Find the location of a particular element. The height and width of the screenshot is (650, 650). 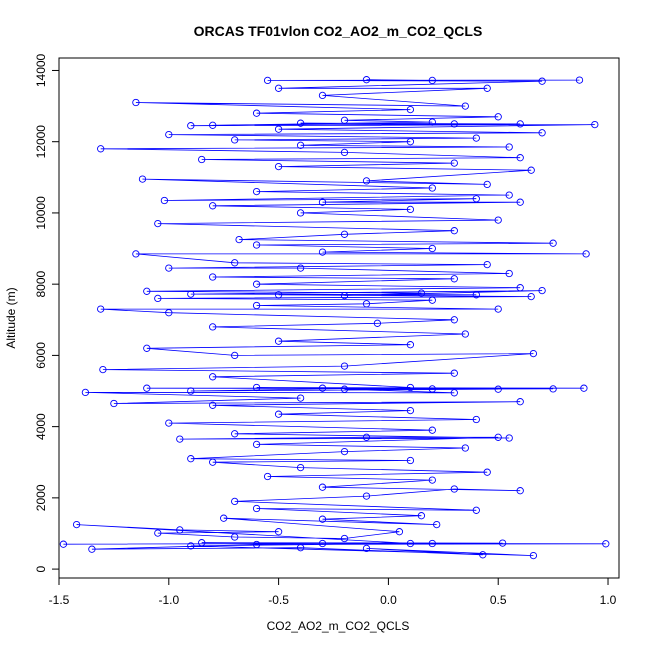

y-axis-label: Altitude (m) is located at coordinates (11, 317).